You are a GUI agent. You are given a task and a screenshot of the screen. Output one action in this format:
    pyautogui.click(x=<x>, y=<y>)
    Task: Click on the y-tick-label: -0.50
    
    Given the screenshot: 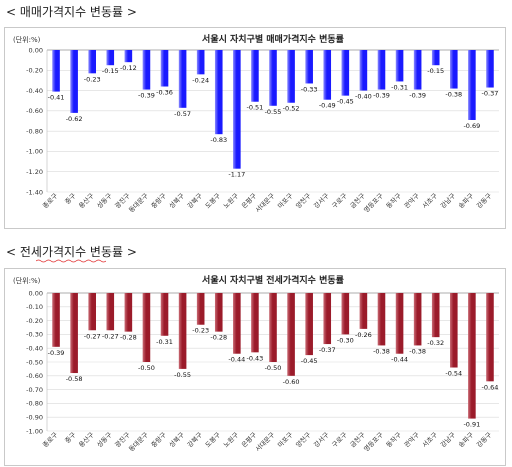 What is the action you would take?
    pyautogui.click(x=34, y=362)
    